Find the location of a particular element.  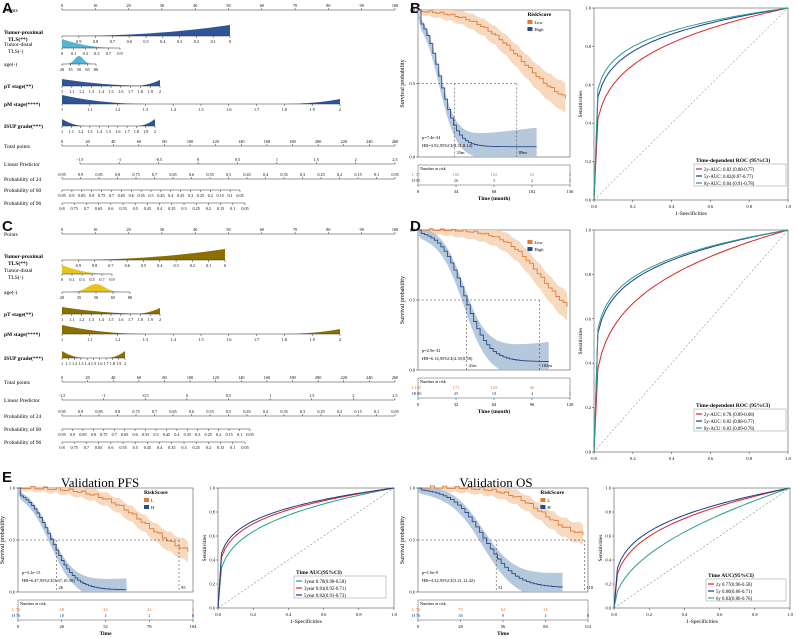

nomogram-tick-label: 0.35 is located at coordinates (283, 411).